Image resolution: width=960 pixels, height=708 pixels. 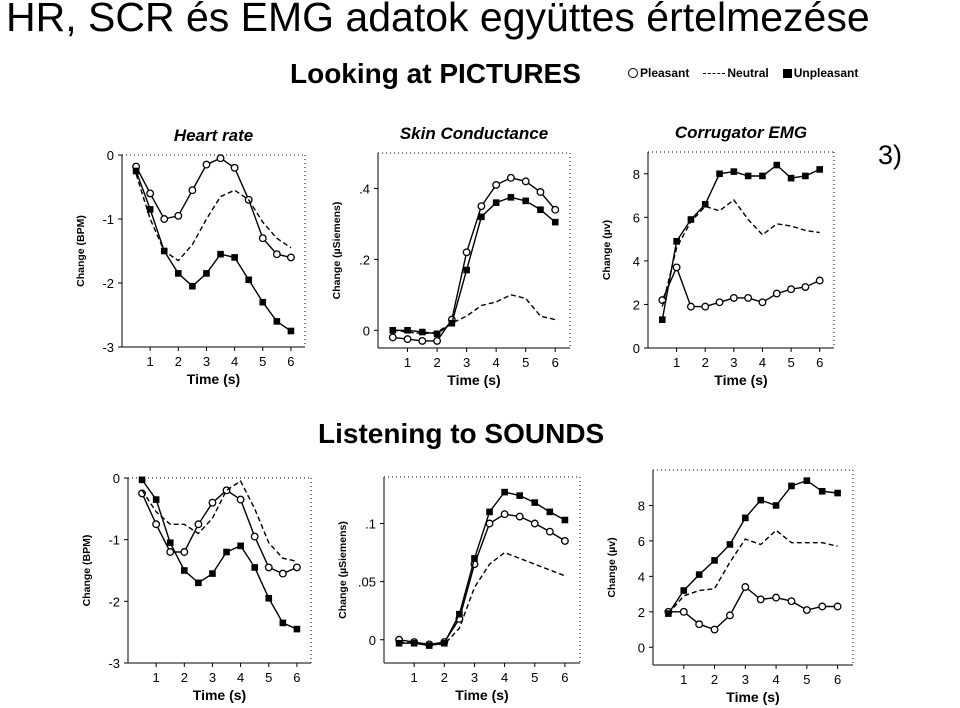 I want to click on x-tick-label: 4, so click(x=496, y=362).